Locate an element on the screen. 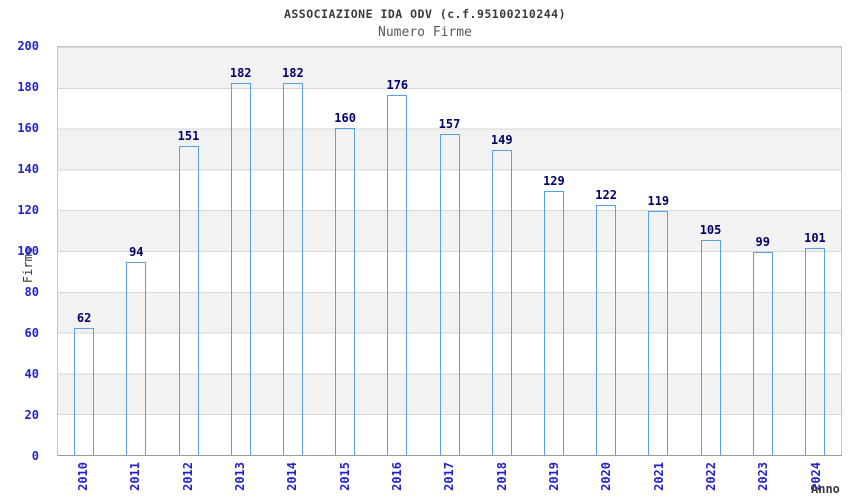 The height and width of the screenshot is (500, 850). bar-2015 is located at coordinates (345, 291).